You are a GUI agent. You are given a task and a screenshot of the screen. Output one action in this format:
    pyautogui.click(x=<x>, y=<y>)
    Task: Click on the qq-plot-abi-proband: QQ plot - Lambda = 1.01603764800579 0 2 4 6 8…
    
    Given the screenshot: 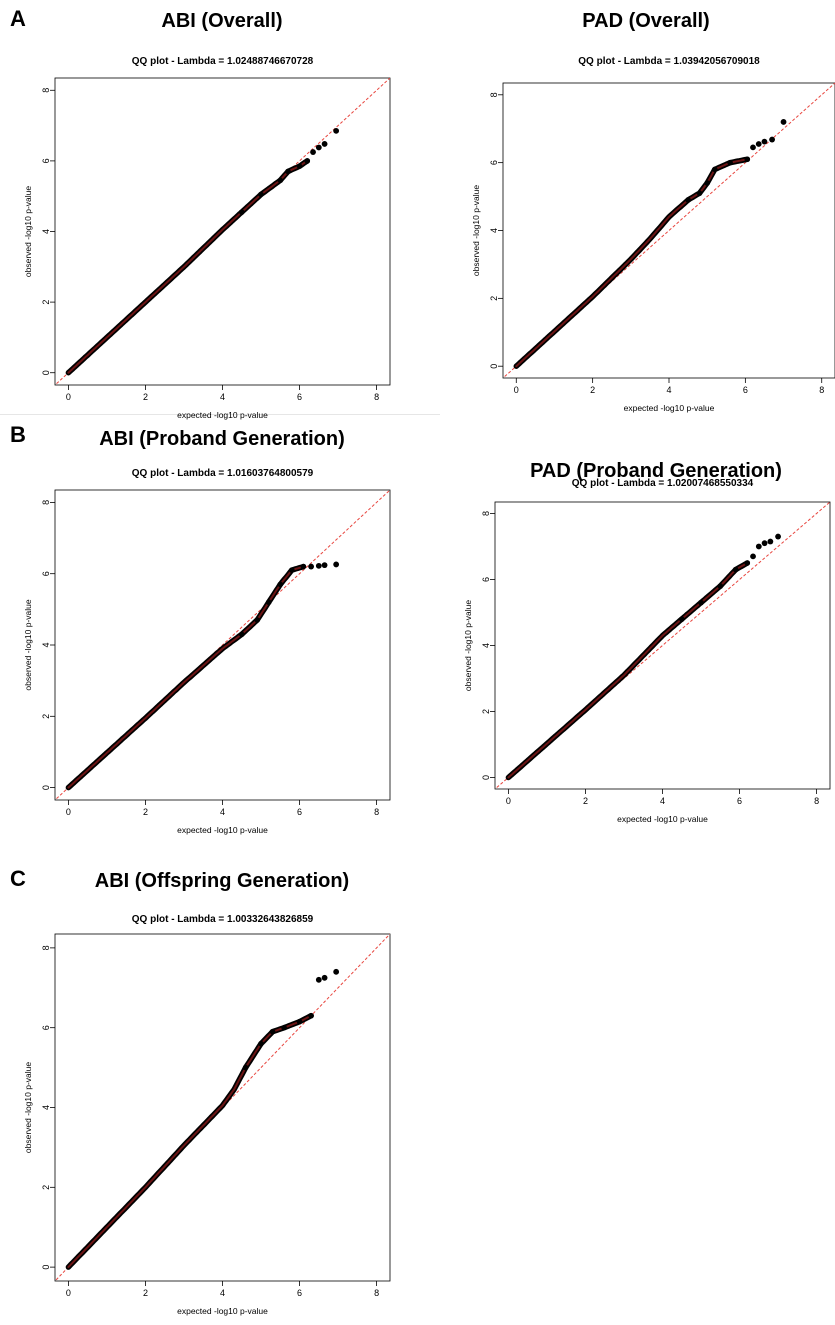 What is the action you would take?
    pyautogui.click(x=207, y=651)
    